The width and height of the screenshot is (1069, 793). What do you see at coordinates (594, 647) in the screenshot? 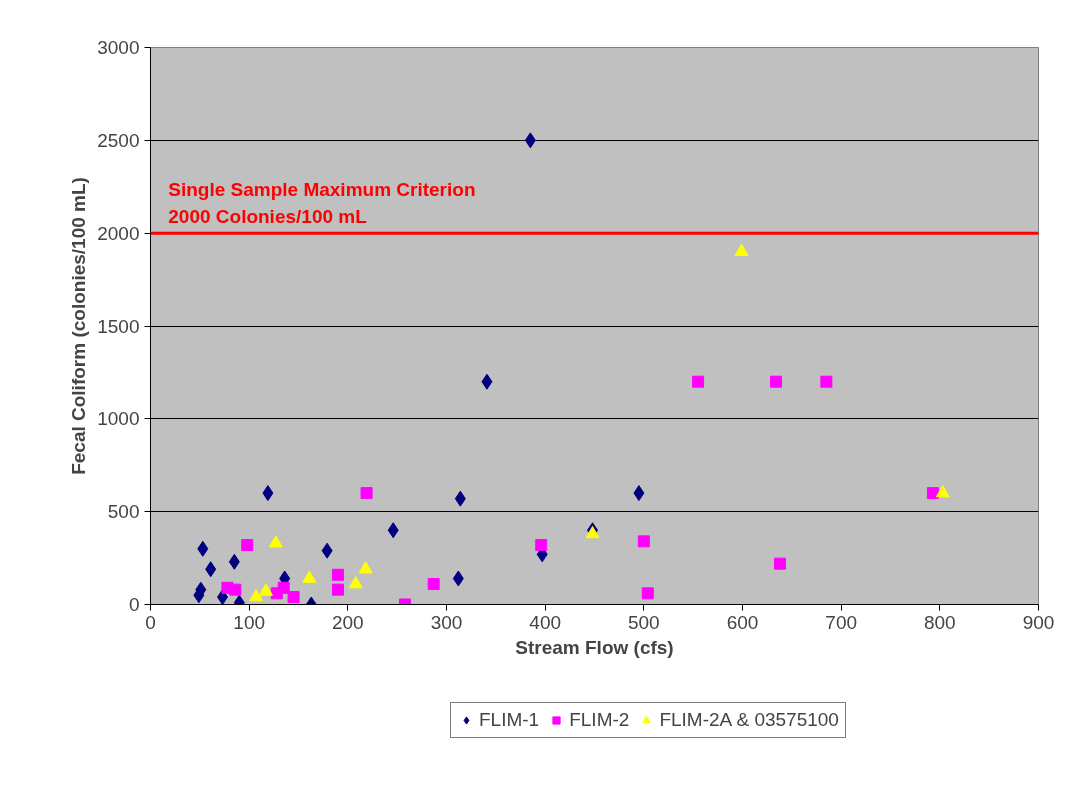
I see `x-axis-title: Stream Flow (cfs)` at bounding box center [594, 647].